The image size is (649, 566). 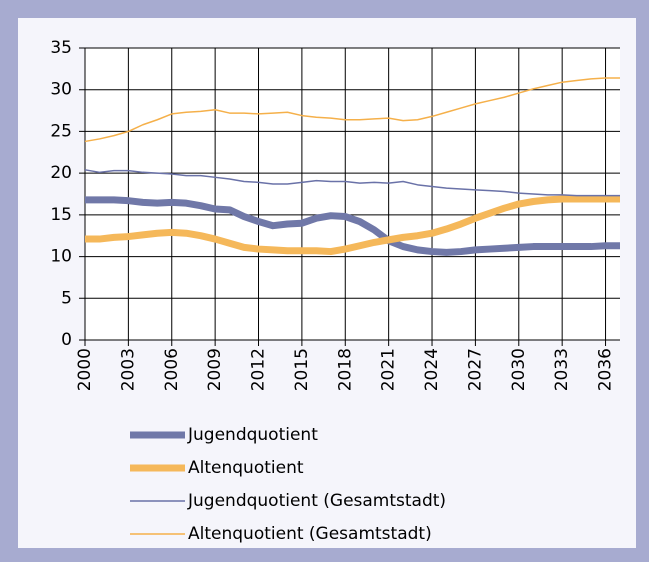 I want to click on y-tick-label: 5, so click(x=66, y=298).